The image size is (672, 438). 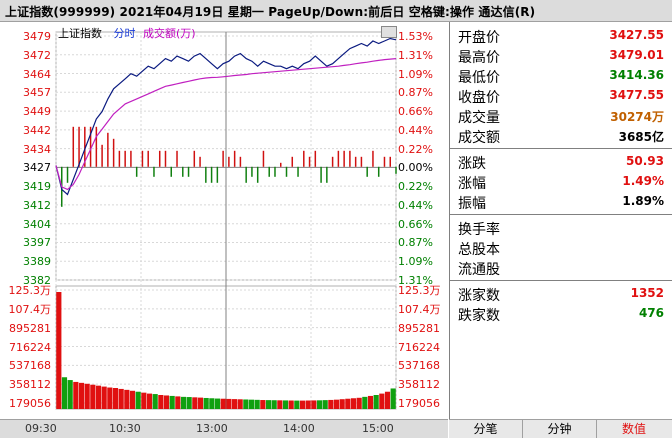 I want to click on chart-legend: 上证指数 分时 成交额(万), so click(x=127, y=33).